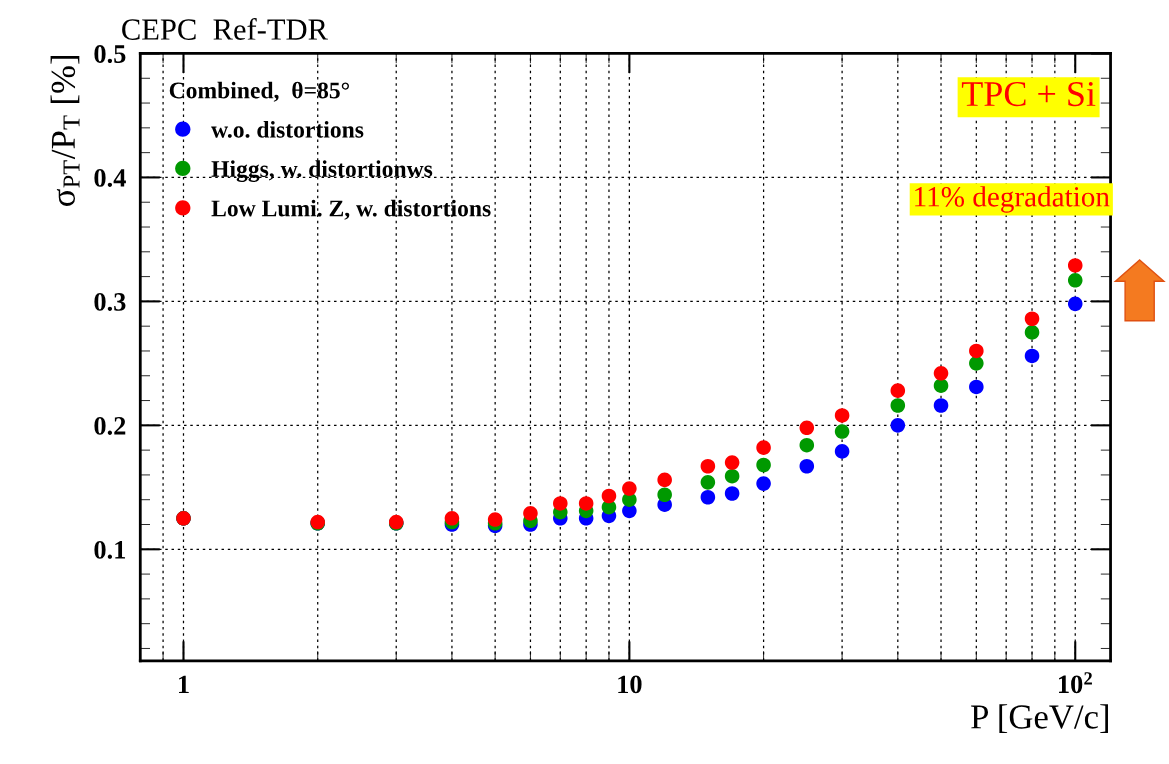 The height and width of the screenshot is (764, 1169). What do you see at coordinates (110, 178) in the screenshot?
I see `y-tick-label: 0.4` at bounding box center [110, 178].